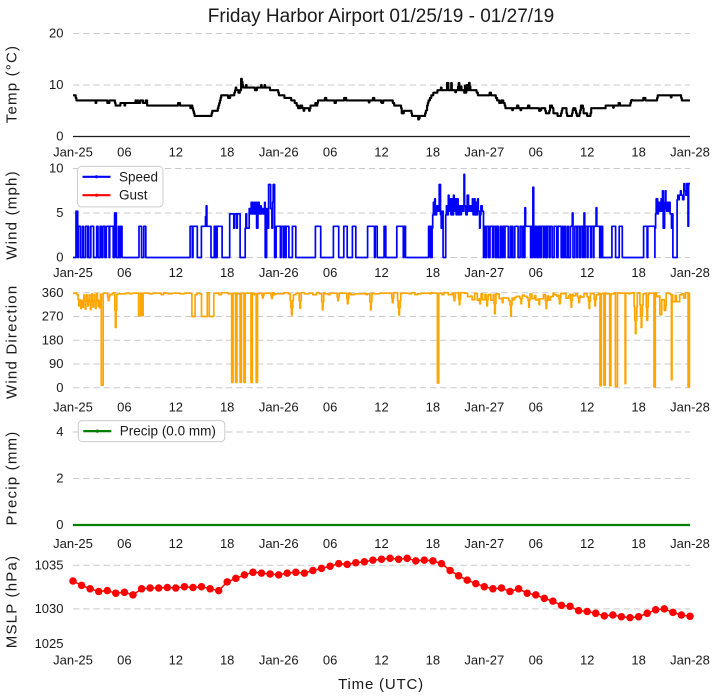 This screenshot has height=700, width=720. Describe the element at coordinates (59, 478) in the screenshot. I see `svg-text: 2` at that location.